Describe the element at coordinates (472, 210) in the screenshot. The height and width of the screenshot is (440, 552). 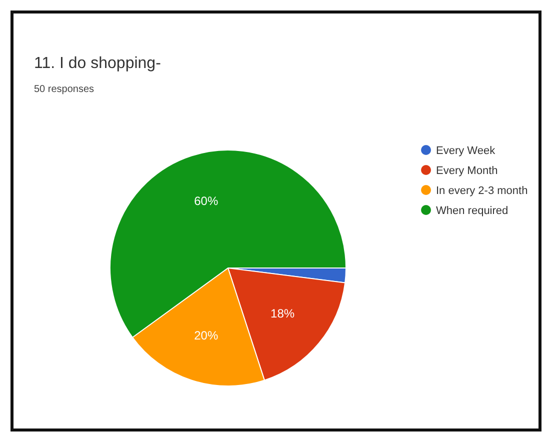
I see `legend-label: When required` at that location.